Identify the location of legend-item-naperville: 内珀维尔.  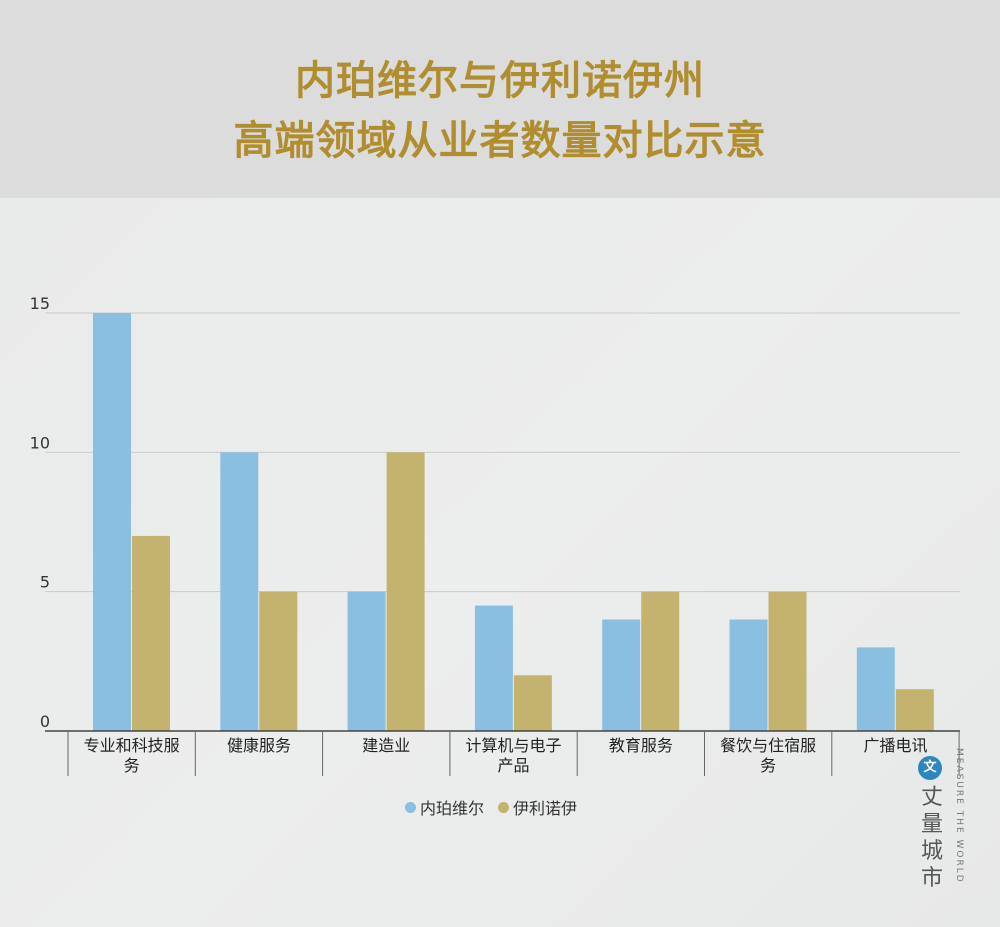
(444, 807).